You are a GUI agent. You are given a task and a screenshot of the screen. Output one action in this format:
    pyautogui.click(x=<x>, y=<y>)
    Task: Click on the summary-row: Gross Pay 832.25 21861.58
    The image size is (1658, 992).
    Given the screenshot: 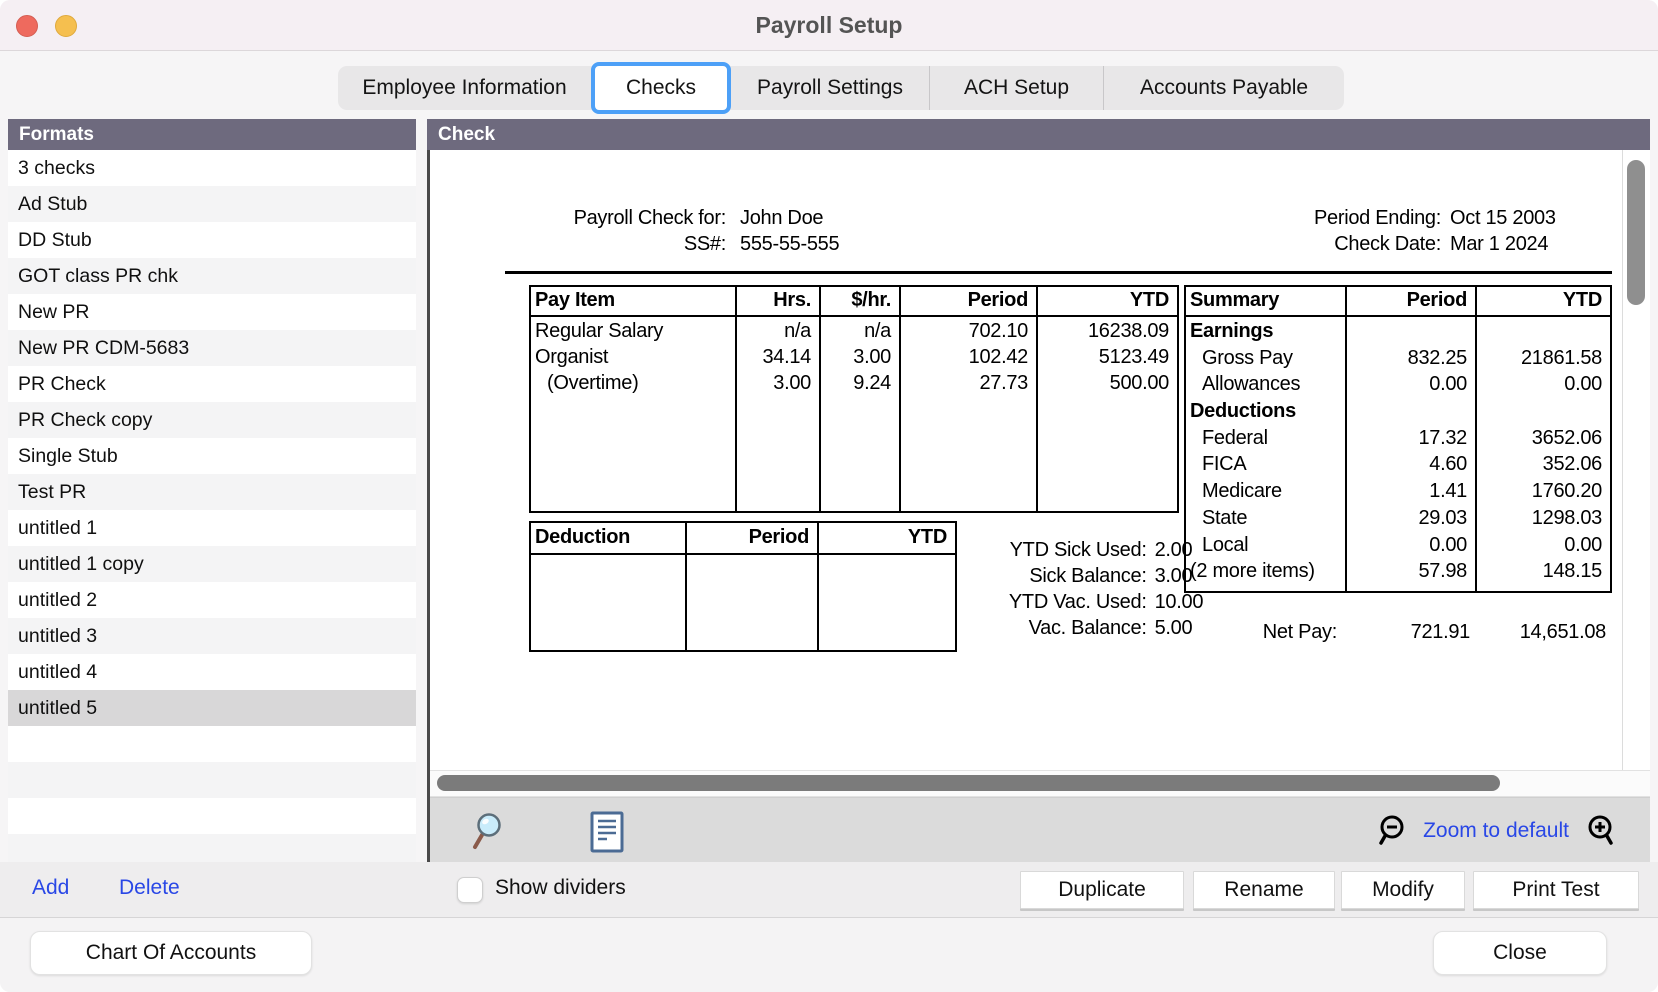 What is the action you would take?
    pyautogui.click(x=1402, y=357)
    